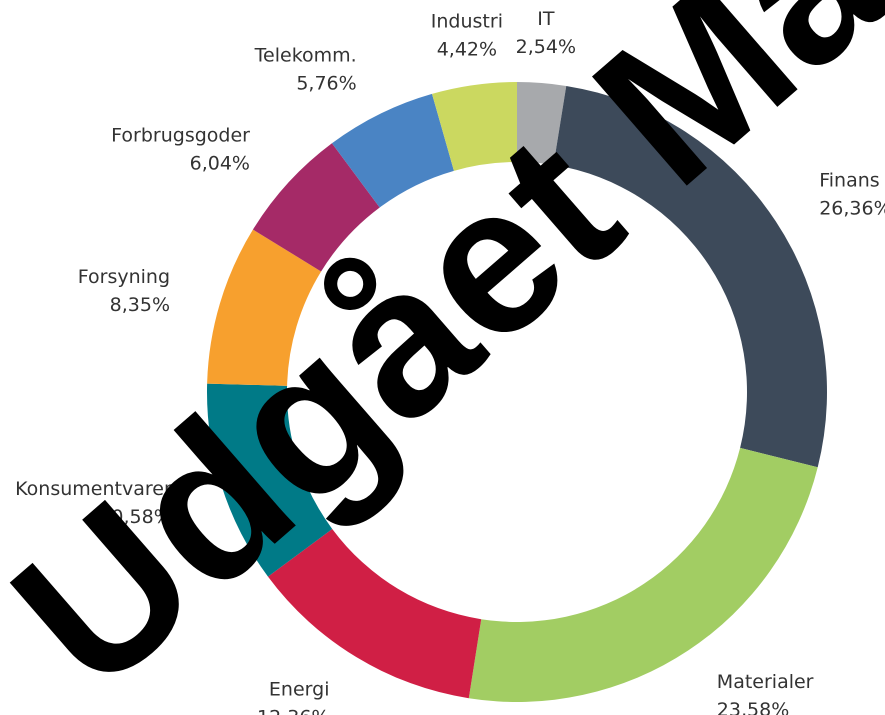  Describe the element at coordinates (140, 305) in the screenshot. I see `value-label: 8,35%` at that location.